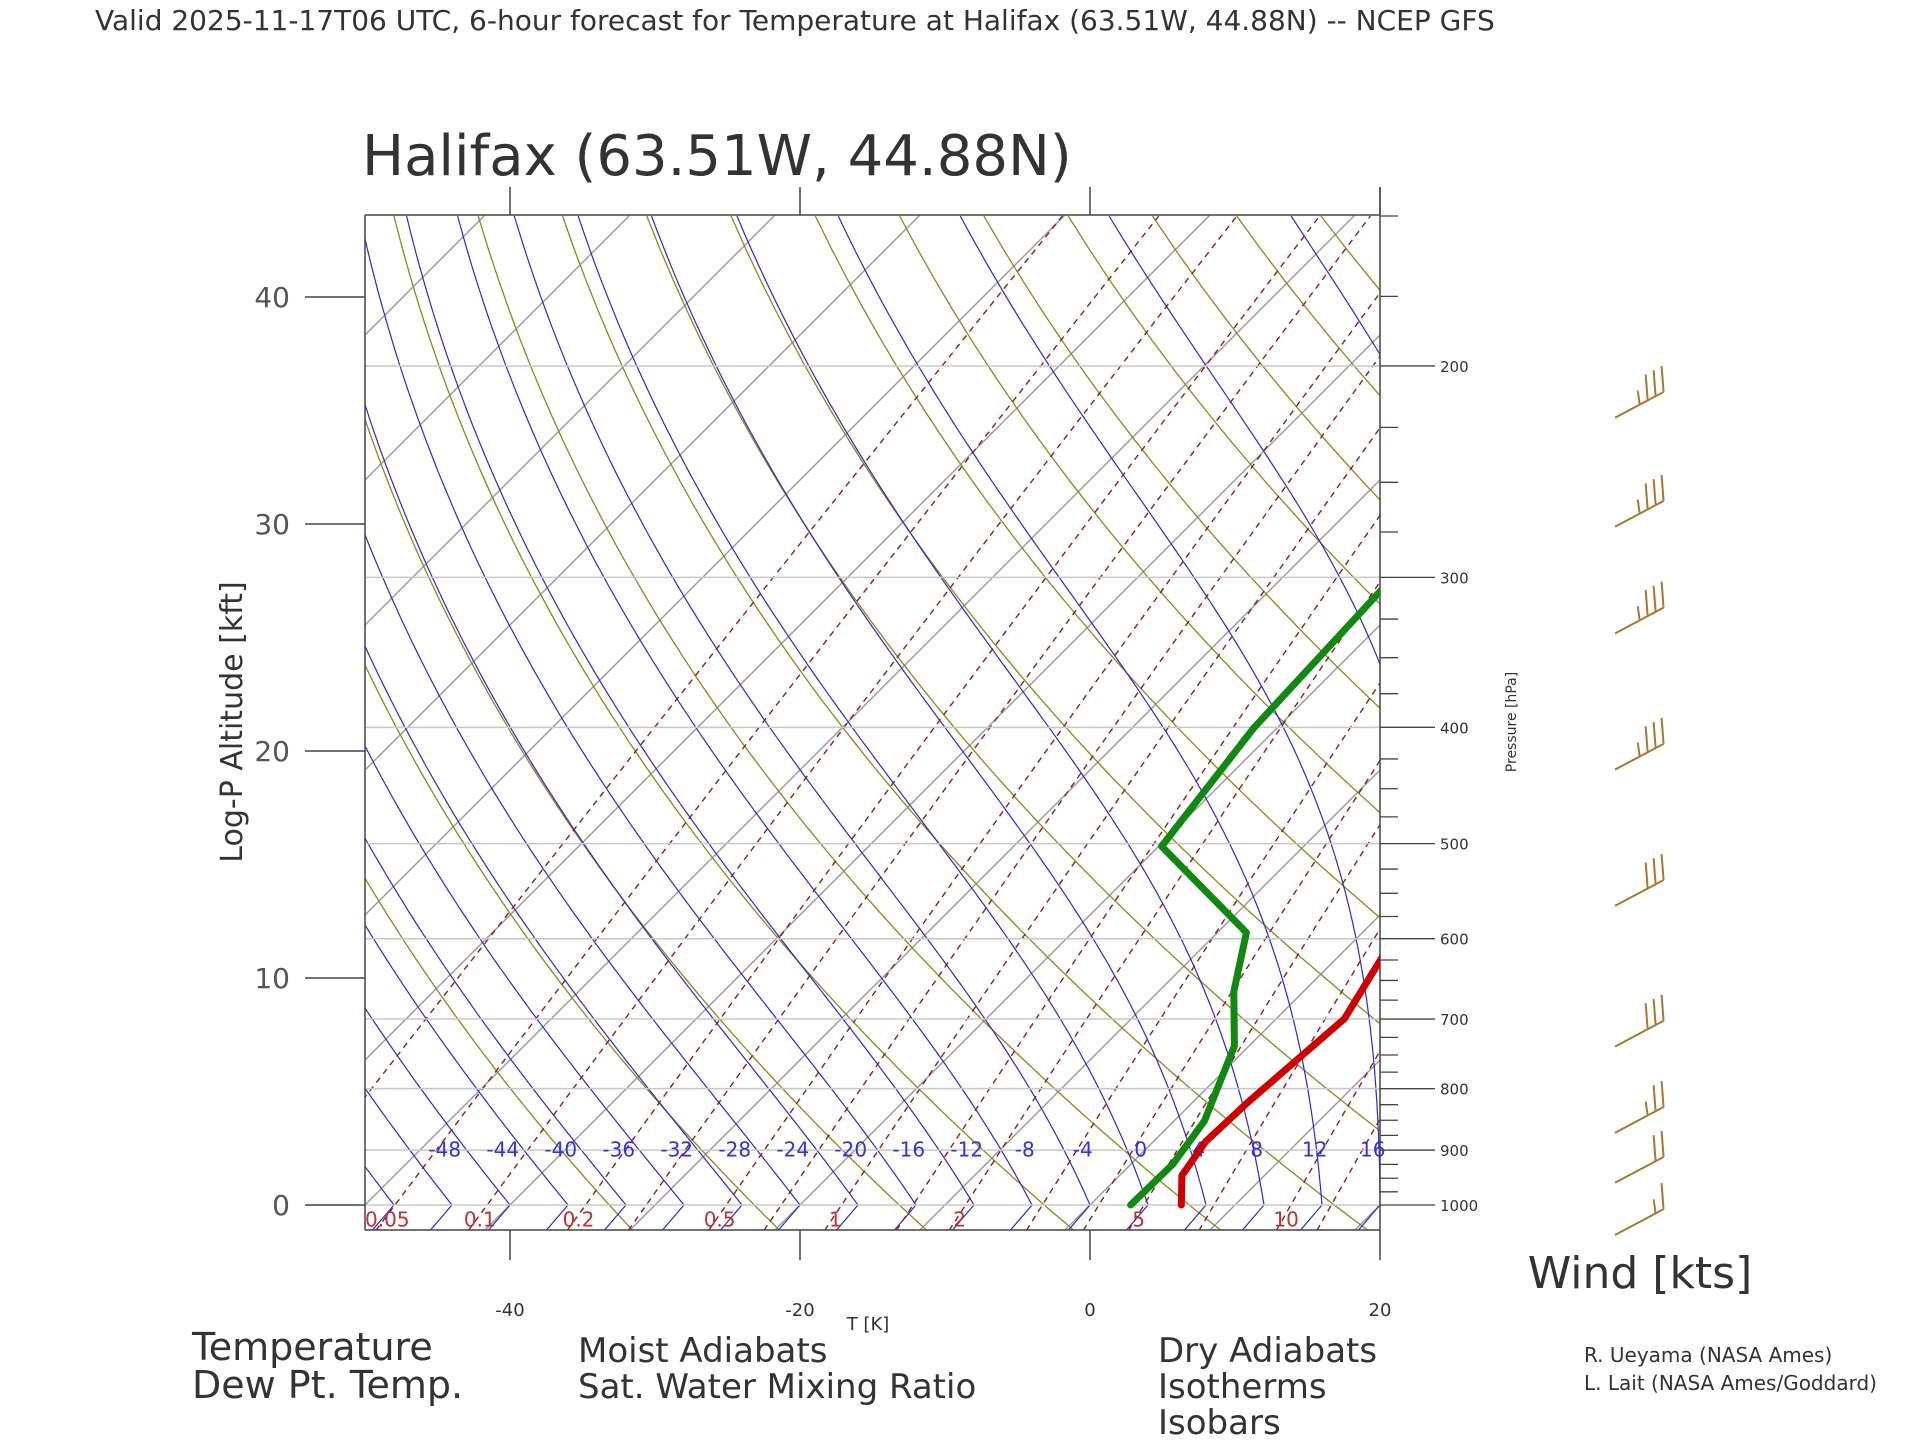  I want to click on moist-adiabat-label: 12, so click(1314, 1149).